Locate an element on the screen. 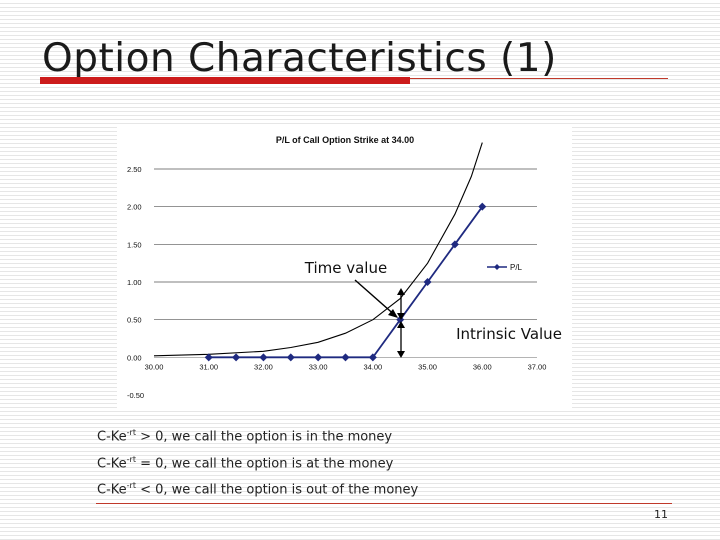 This screenshot has height=540, width=720. slide-title: Option Characteristics (1) is located at coordinates (299, 58).